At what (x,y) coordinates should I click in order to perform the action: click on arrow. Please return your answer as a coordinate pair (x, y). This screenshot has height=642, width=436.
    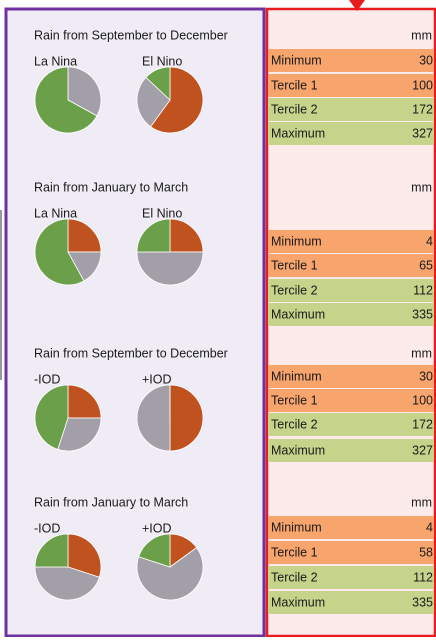
    Looking at the image, I should click on (357, 5).